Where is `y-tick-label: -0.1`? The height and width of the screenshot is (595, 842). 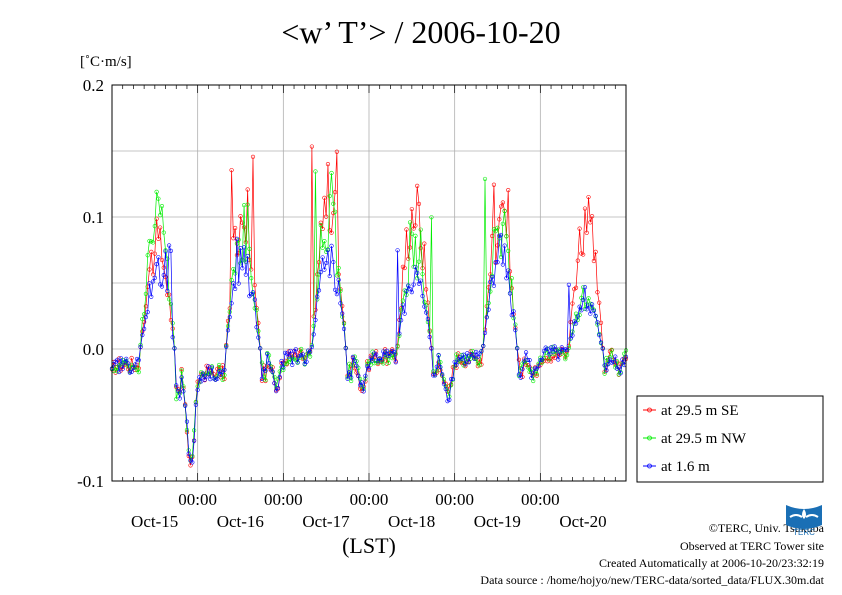
y-tick-label: -0.1 is located at coordinates (90, 481).